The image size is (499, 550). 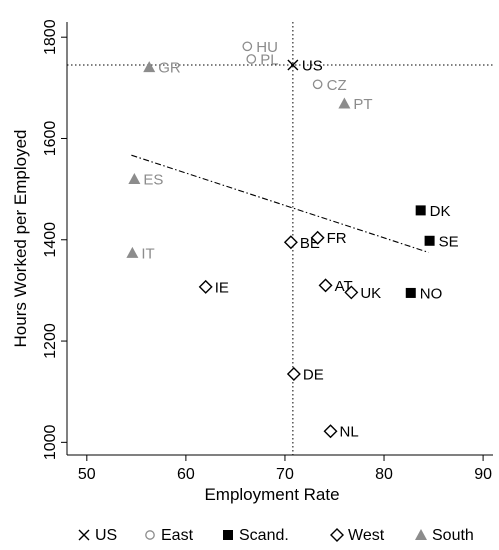 I want to click on point-label-pl: PL, so click(x=269, y=59).